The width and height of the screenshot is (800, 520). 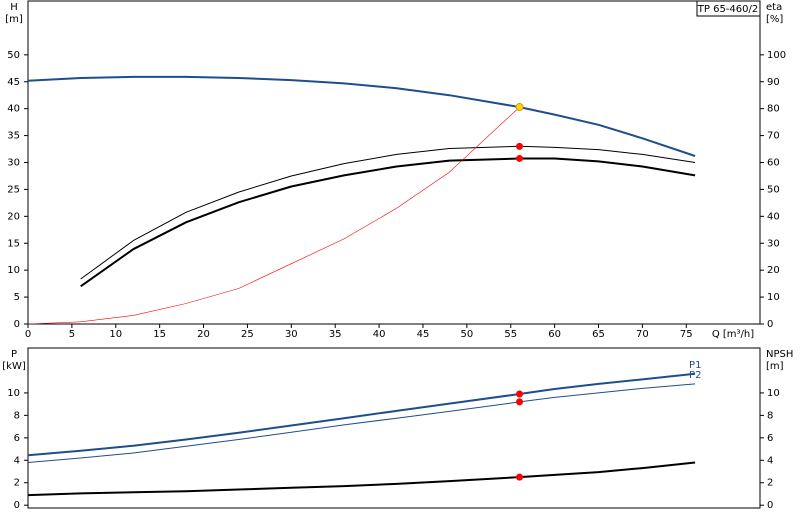 What do you see at coordinates (510, 334) in the screenshot?
I see `x-tick-label: 55` at bounding box center [510, 334].